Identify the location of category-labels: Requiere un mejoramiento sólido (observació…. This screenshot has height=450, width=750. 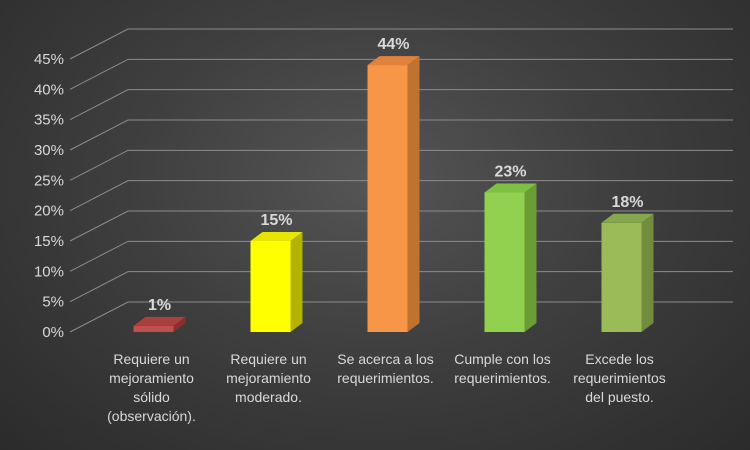
(386, 387).